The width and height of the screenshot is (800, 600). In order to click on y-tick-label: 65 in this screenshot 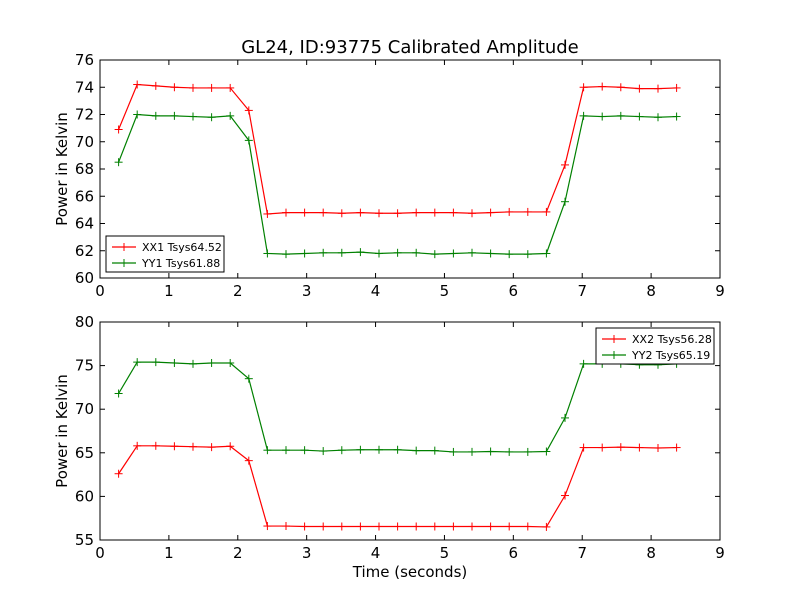, I will do `click(84, 453)`.